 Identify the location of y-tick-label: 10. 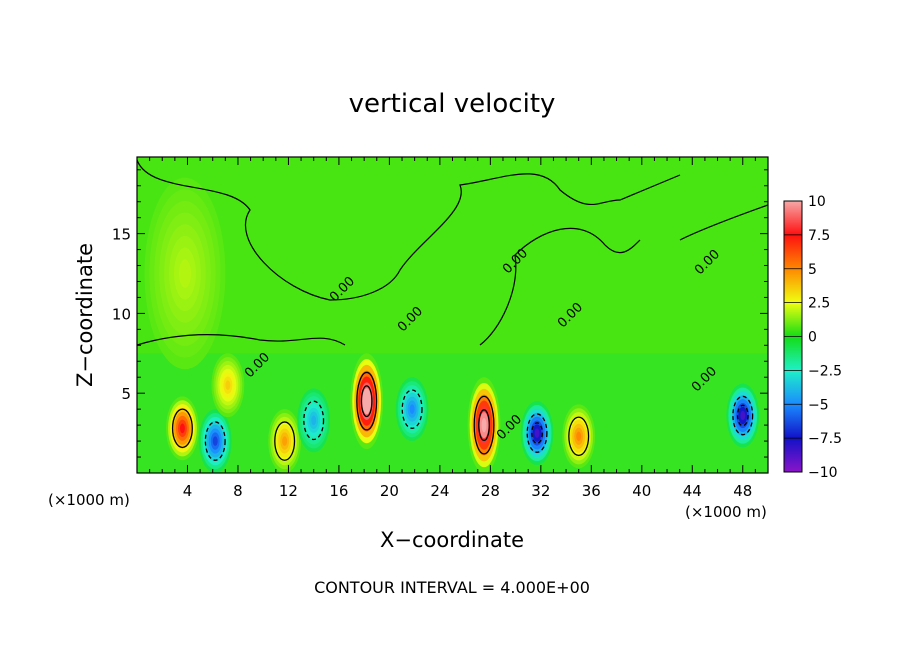
(121, 314).